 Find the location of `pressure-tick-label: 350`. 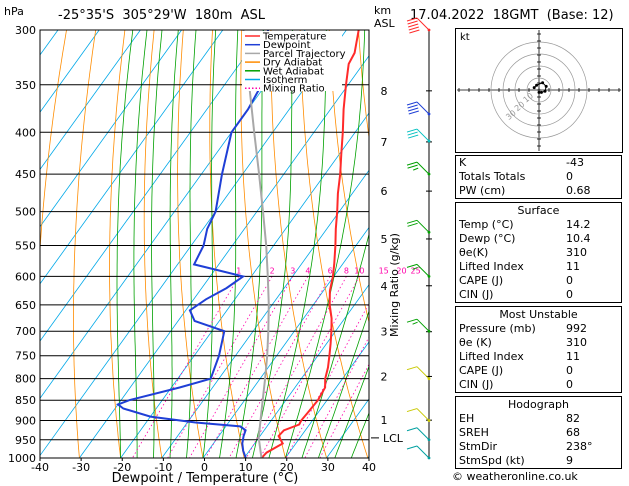

pressure-tick-label: 350 is located at coordinates (25, 85).